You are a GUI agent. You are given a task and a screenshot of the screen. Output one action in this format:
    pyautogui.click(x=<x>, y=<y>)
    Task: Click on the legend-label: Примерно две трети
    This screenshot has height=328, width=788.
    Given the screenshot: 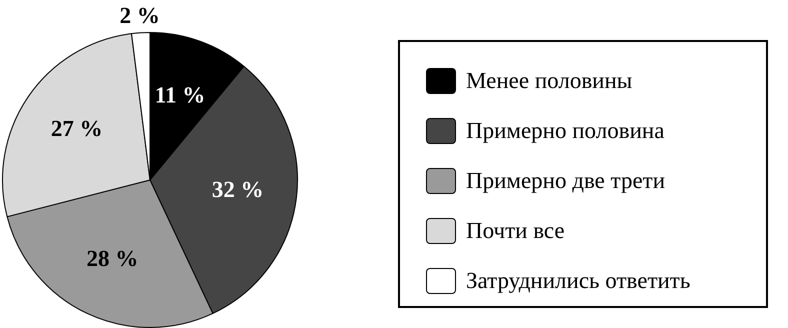 What is the action you would take?
    pyautogui.click(x=566, y=181)
    